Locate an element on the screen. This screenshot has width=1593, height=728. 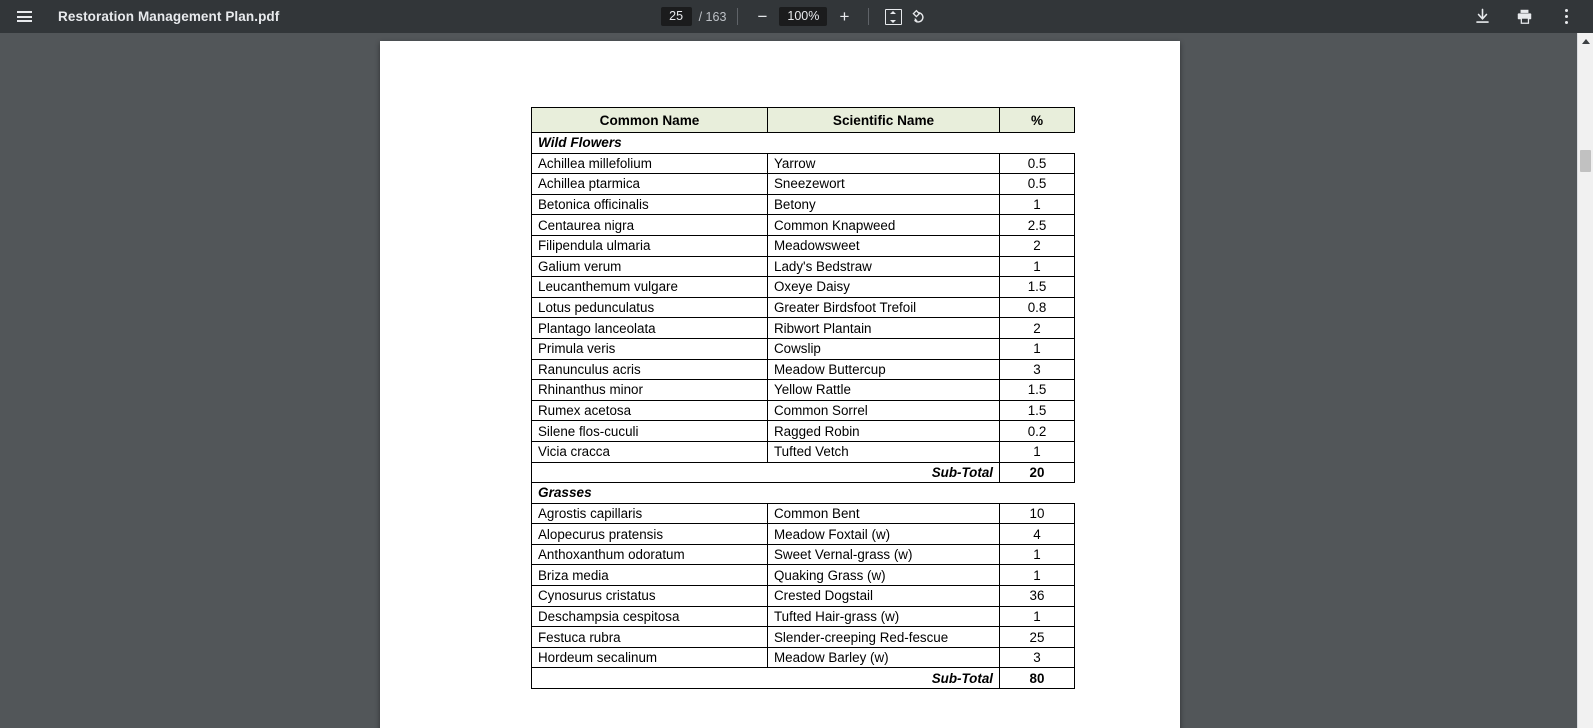
scrollbar-thumb is located at coordinates (1585, 161).